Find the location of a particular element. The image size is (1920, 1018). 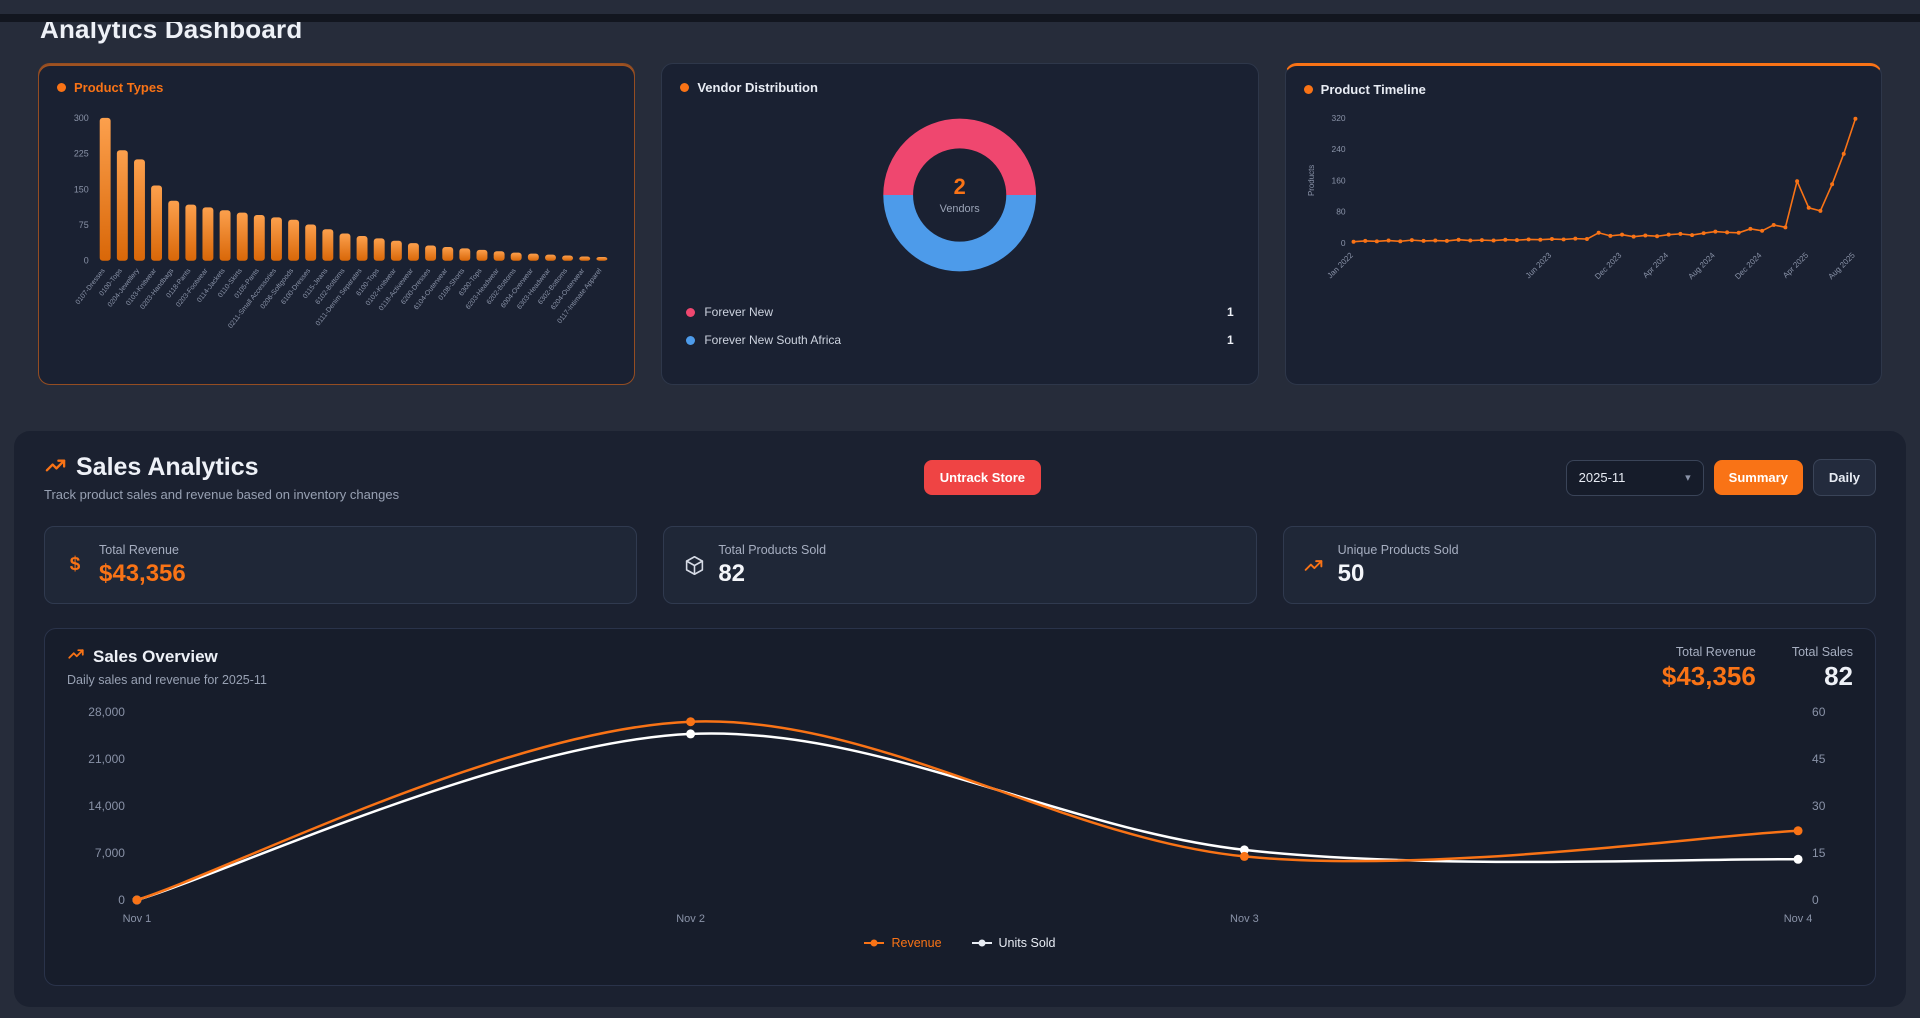

vendor-legend-item: Forever New 1 is located at coordinates (959, 312).